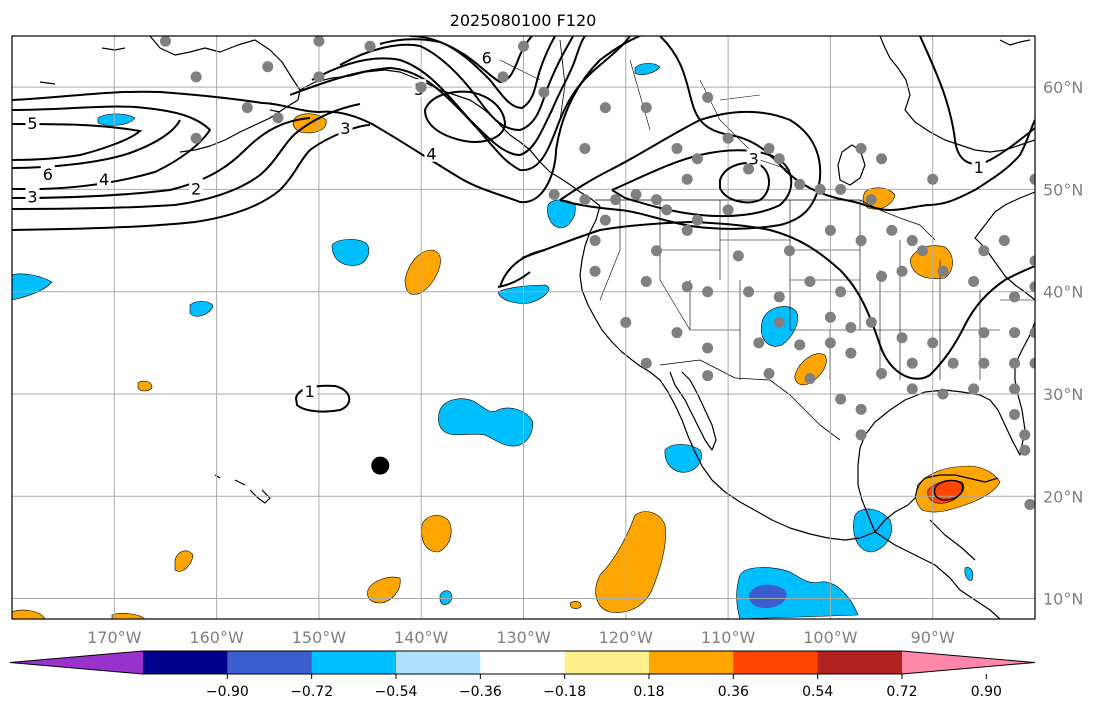  Describe the element at coordinates (872, 530) in the screenshot. I see `shade-neg-gulf` at that location.